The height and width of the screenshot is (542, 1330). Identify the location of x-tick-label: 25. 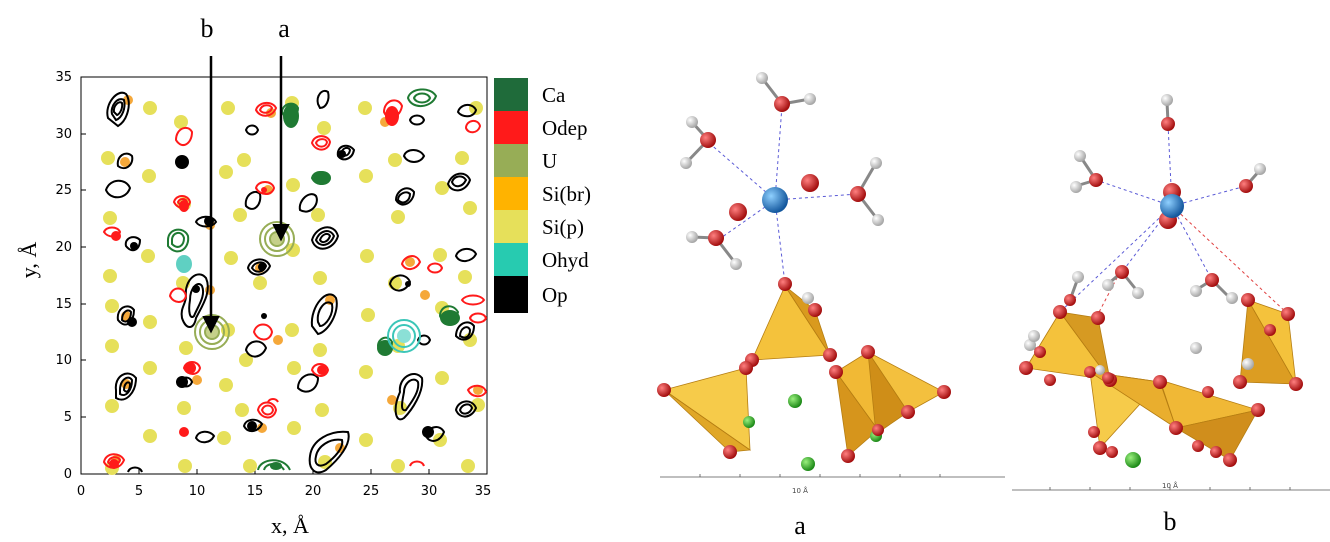
(371, 491).